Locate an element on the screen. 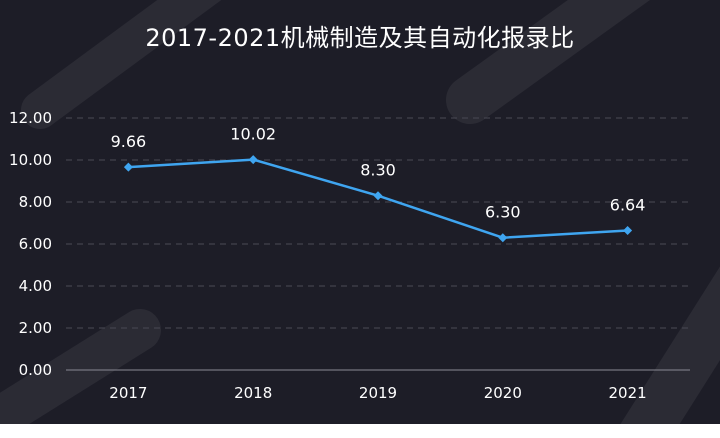 This screenshot has width=720, height=438. y-tick-label: 6.00 is located at coordinates (35, 244).